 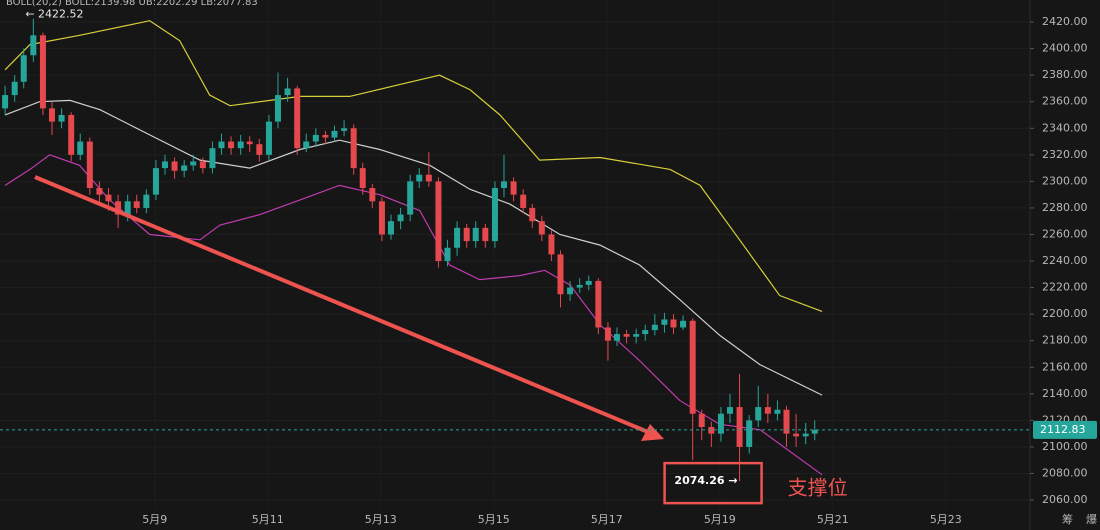 What do you see at coordinates (1065, 393) in the screenshot?
I see `y-tick-label: 2140.00` at bounding box center [1065, 393].